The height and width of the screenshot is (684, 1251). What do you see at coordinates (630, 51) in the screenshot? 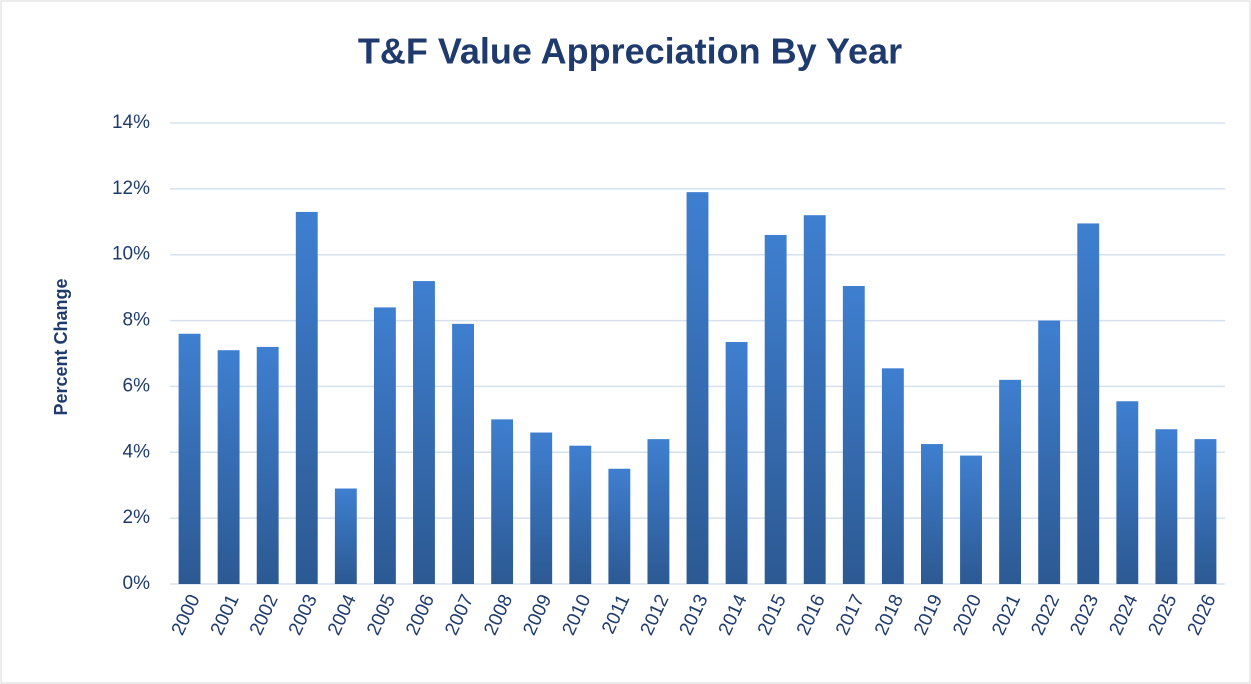
I see `chart-title: T&F Value Appreciation By Year` at bounding box center [630, 51].